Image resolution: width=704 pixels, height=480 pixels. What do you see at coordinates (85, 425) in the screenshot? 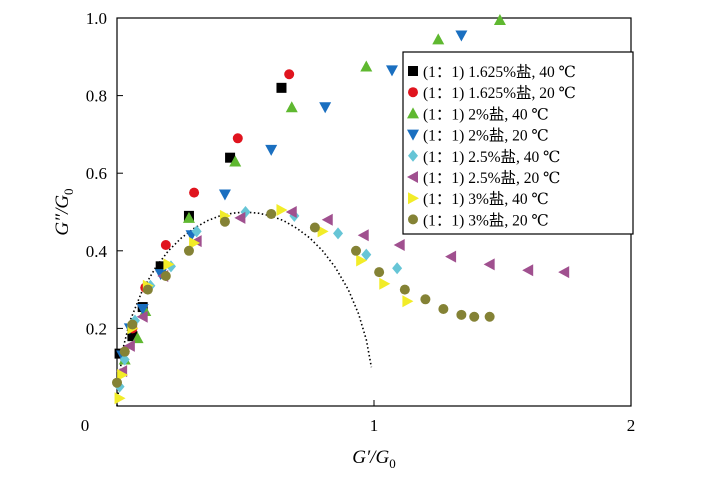
I see `x-tick-label: 0` at bounding box center [85, 425].